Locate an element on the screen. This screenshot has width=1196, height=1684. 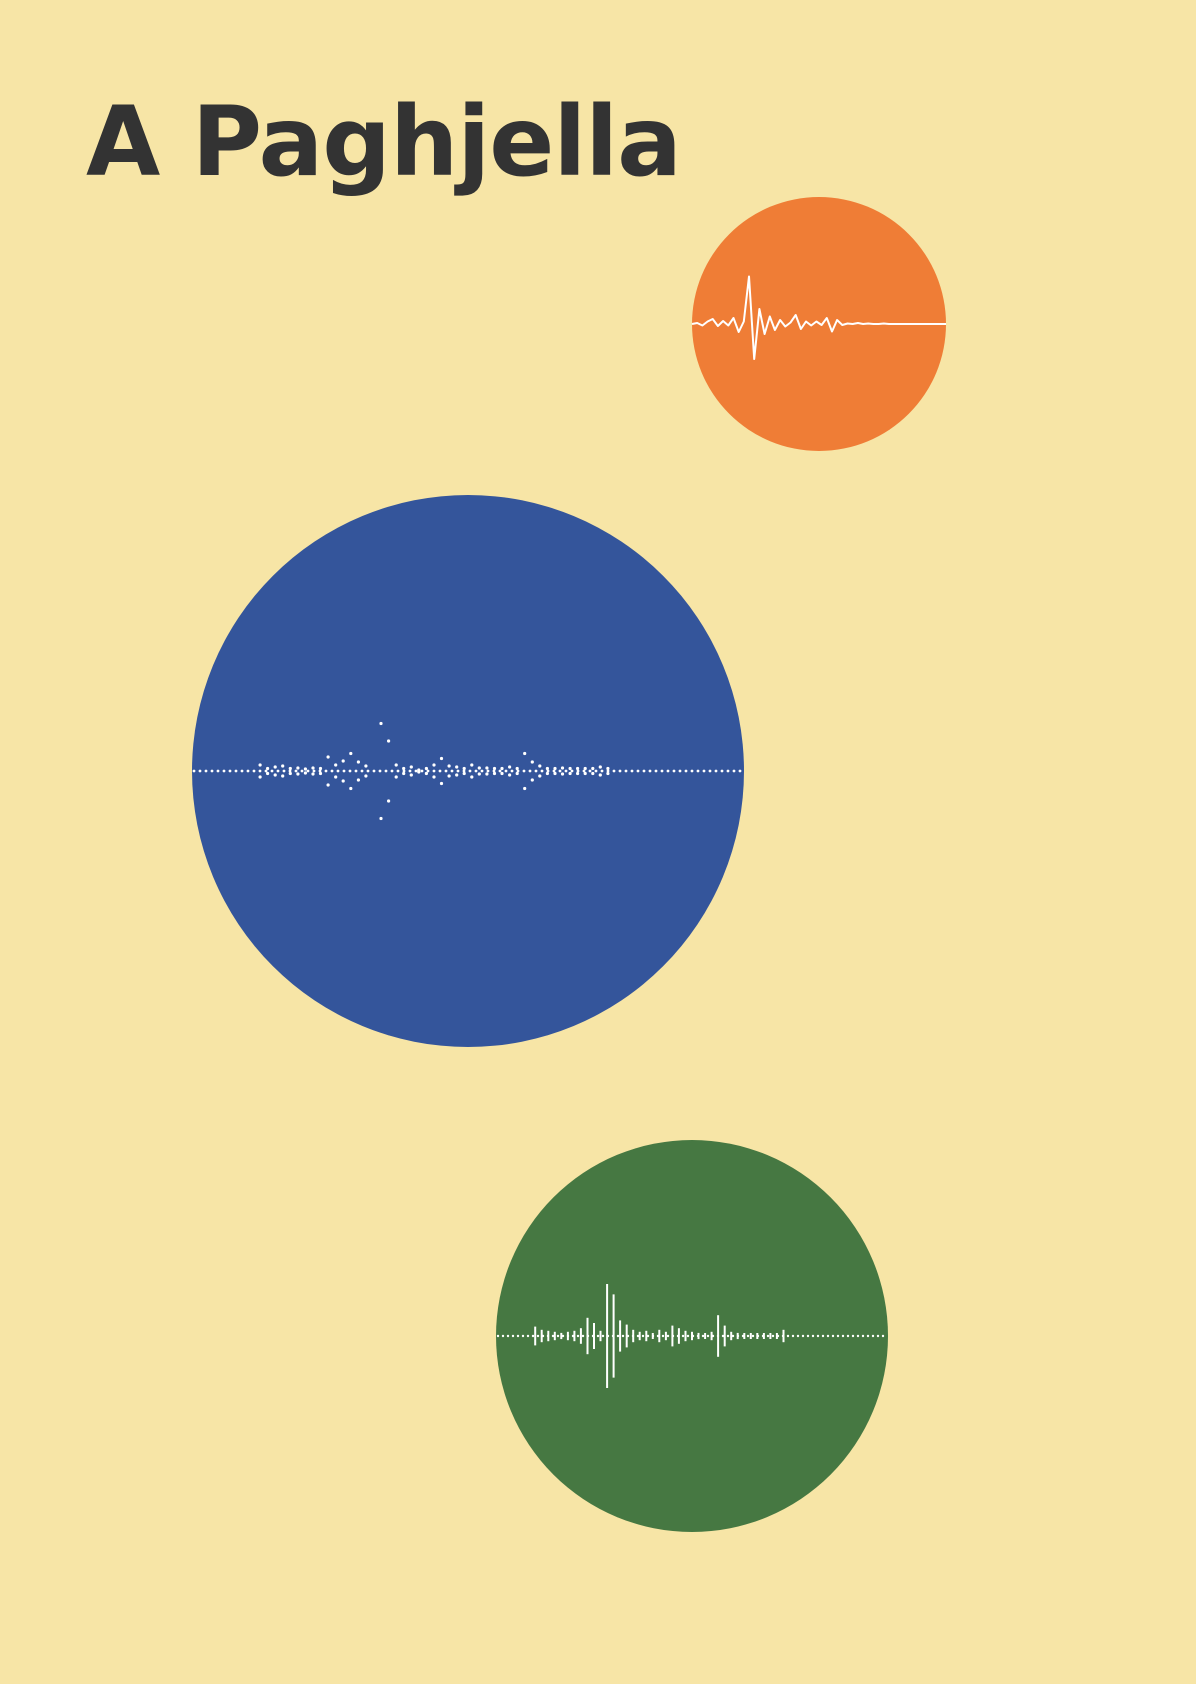
poster-title: A Paghjella is located at coordinates (384, 142).